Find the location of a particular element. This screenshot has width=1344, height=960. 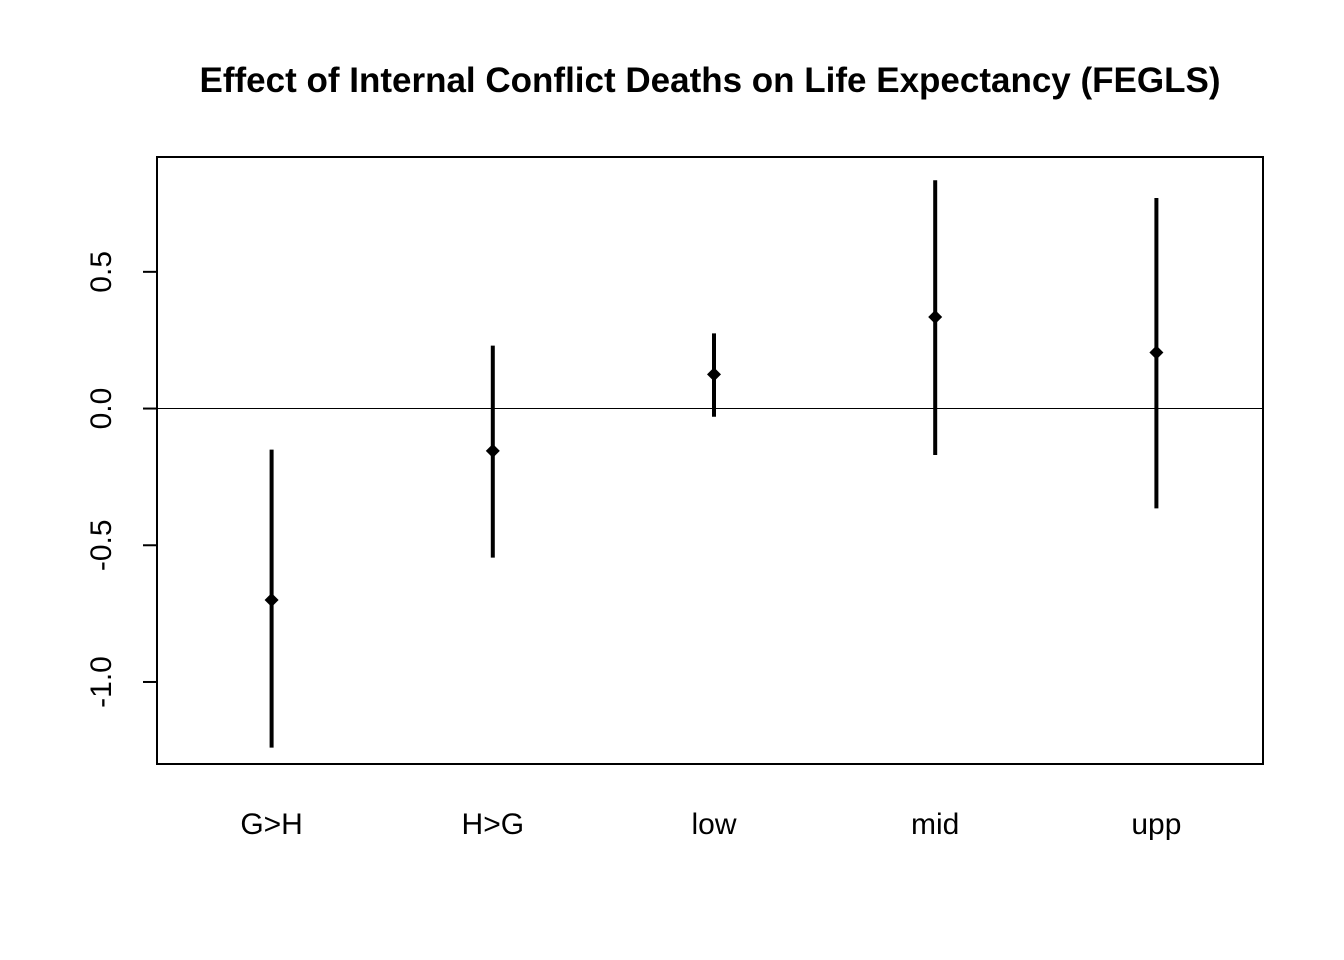

x-axis: G>H H>G low mid upp is located at coordinates (710, 824).